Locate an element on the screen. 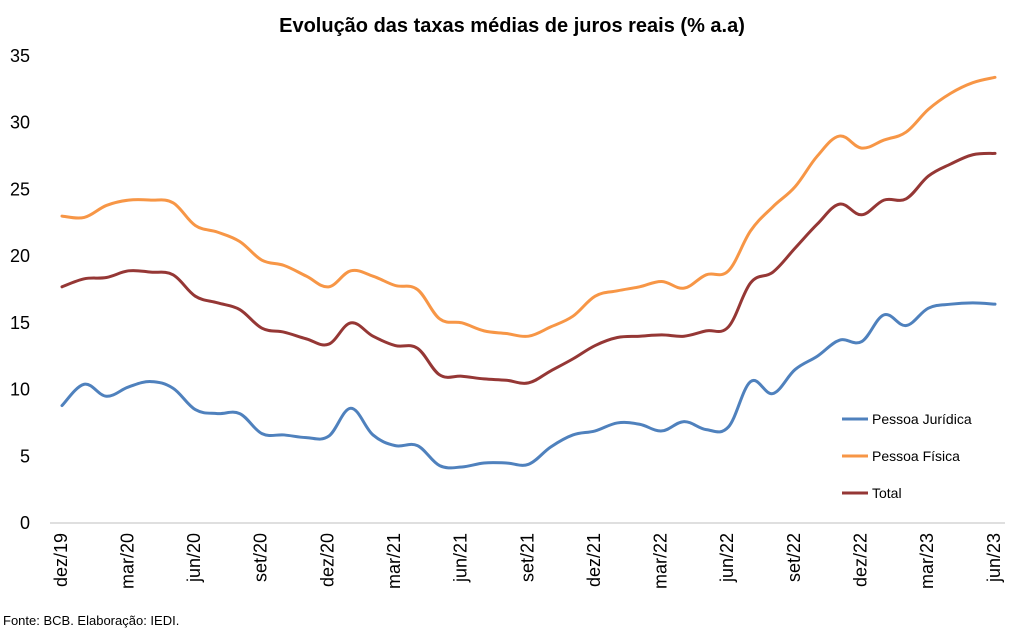 The height and width of the screenshot is (636, 1012). y-axis: 0 5 10 15 20 25 30 35 is located at coordinates (20, 289).